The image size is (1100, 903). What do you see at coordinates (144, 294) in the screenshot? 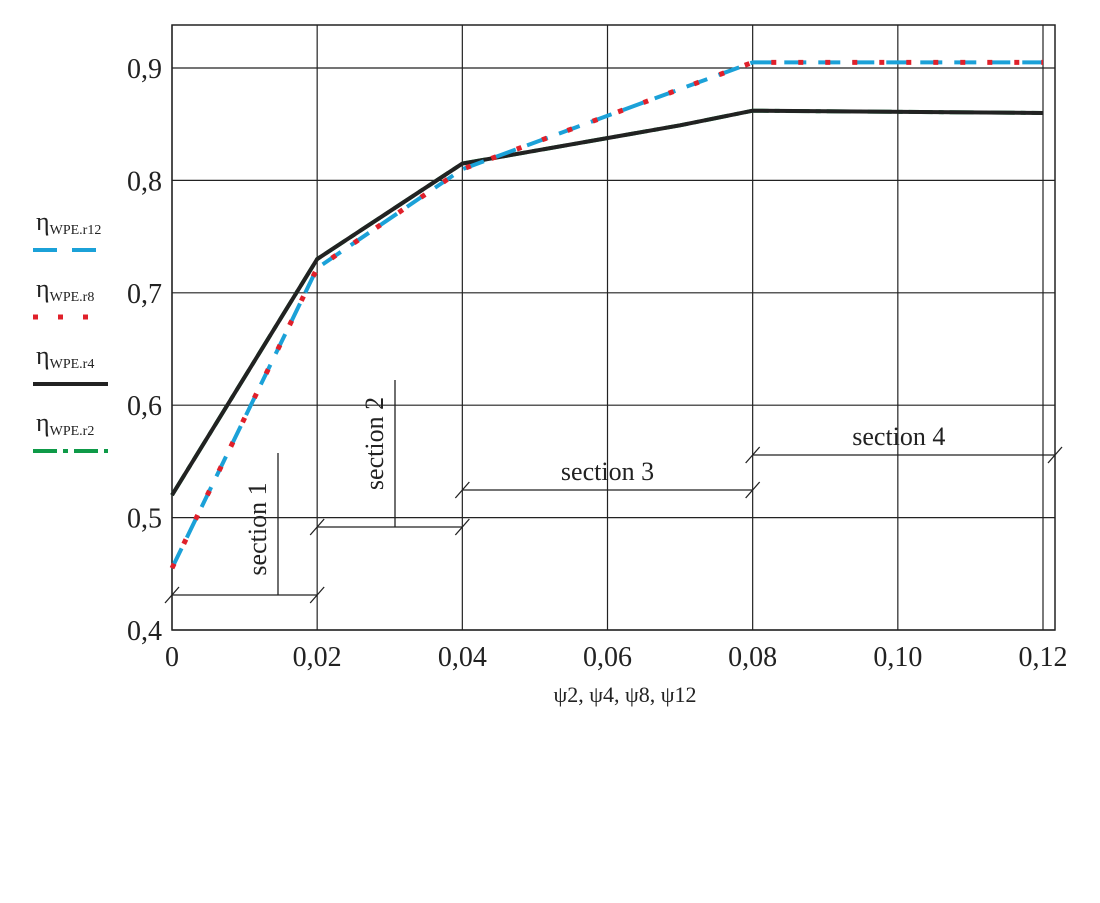
I see `y-tick-label: 0,7` at bounding box center [144, 294].